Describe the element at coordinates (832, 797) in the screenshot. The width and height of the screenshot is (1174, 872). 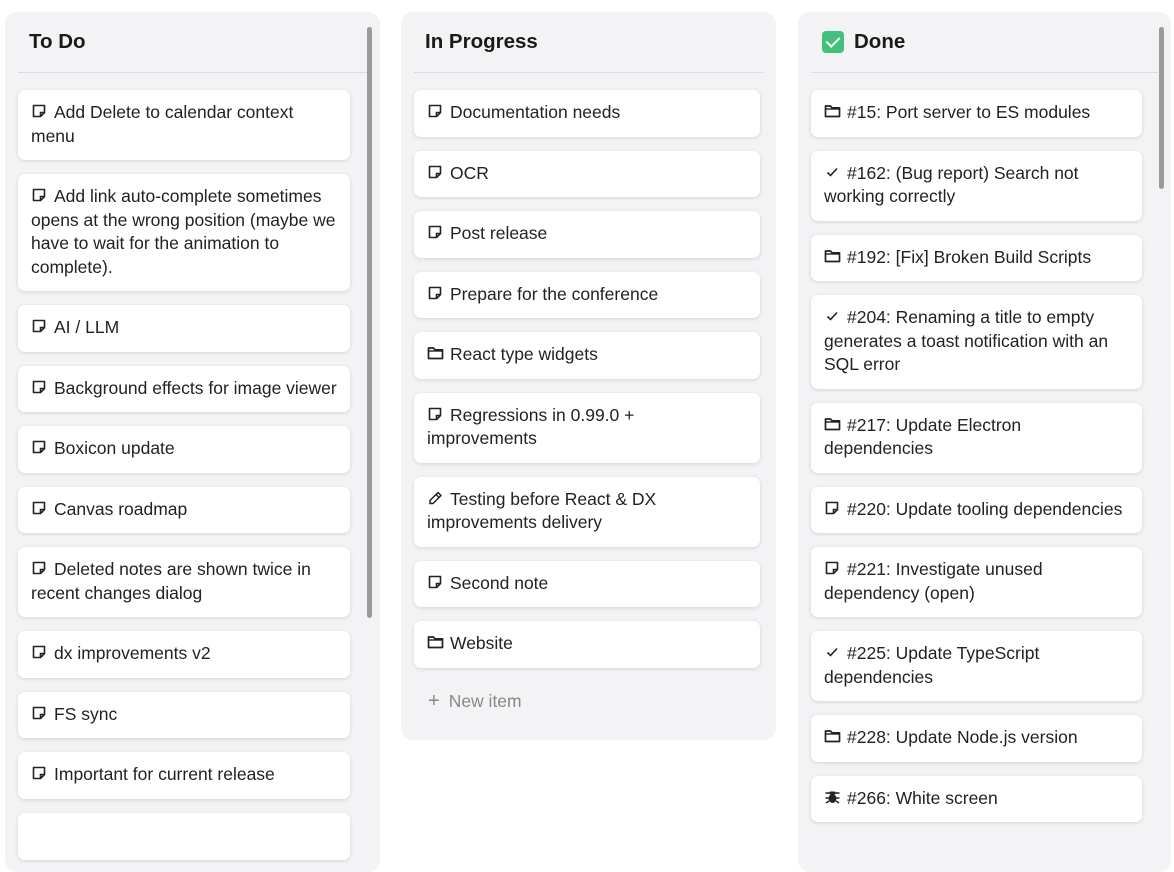
I see `bug-icon` at that location.